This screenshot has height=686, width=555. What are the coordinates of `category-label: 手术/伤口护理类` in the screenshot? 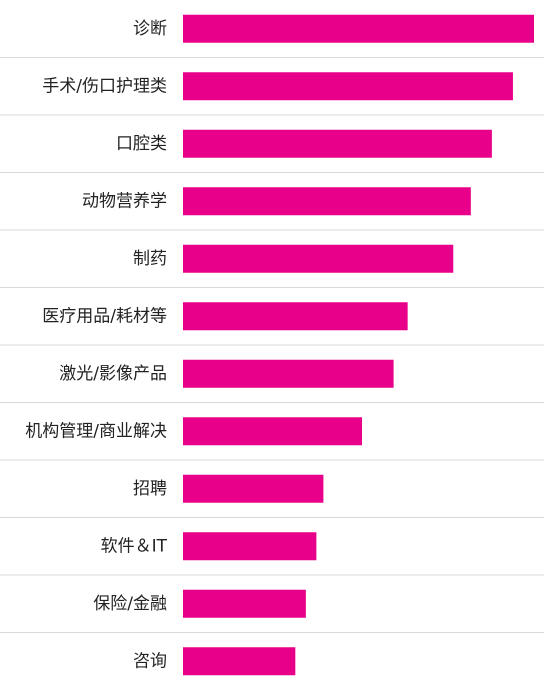 It's located at (104, 86).